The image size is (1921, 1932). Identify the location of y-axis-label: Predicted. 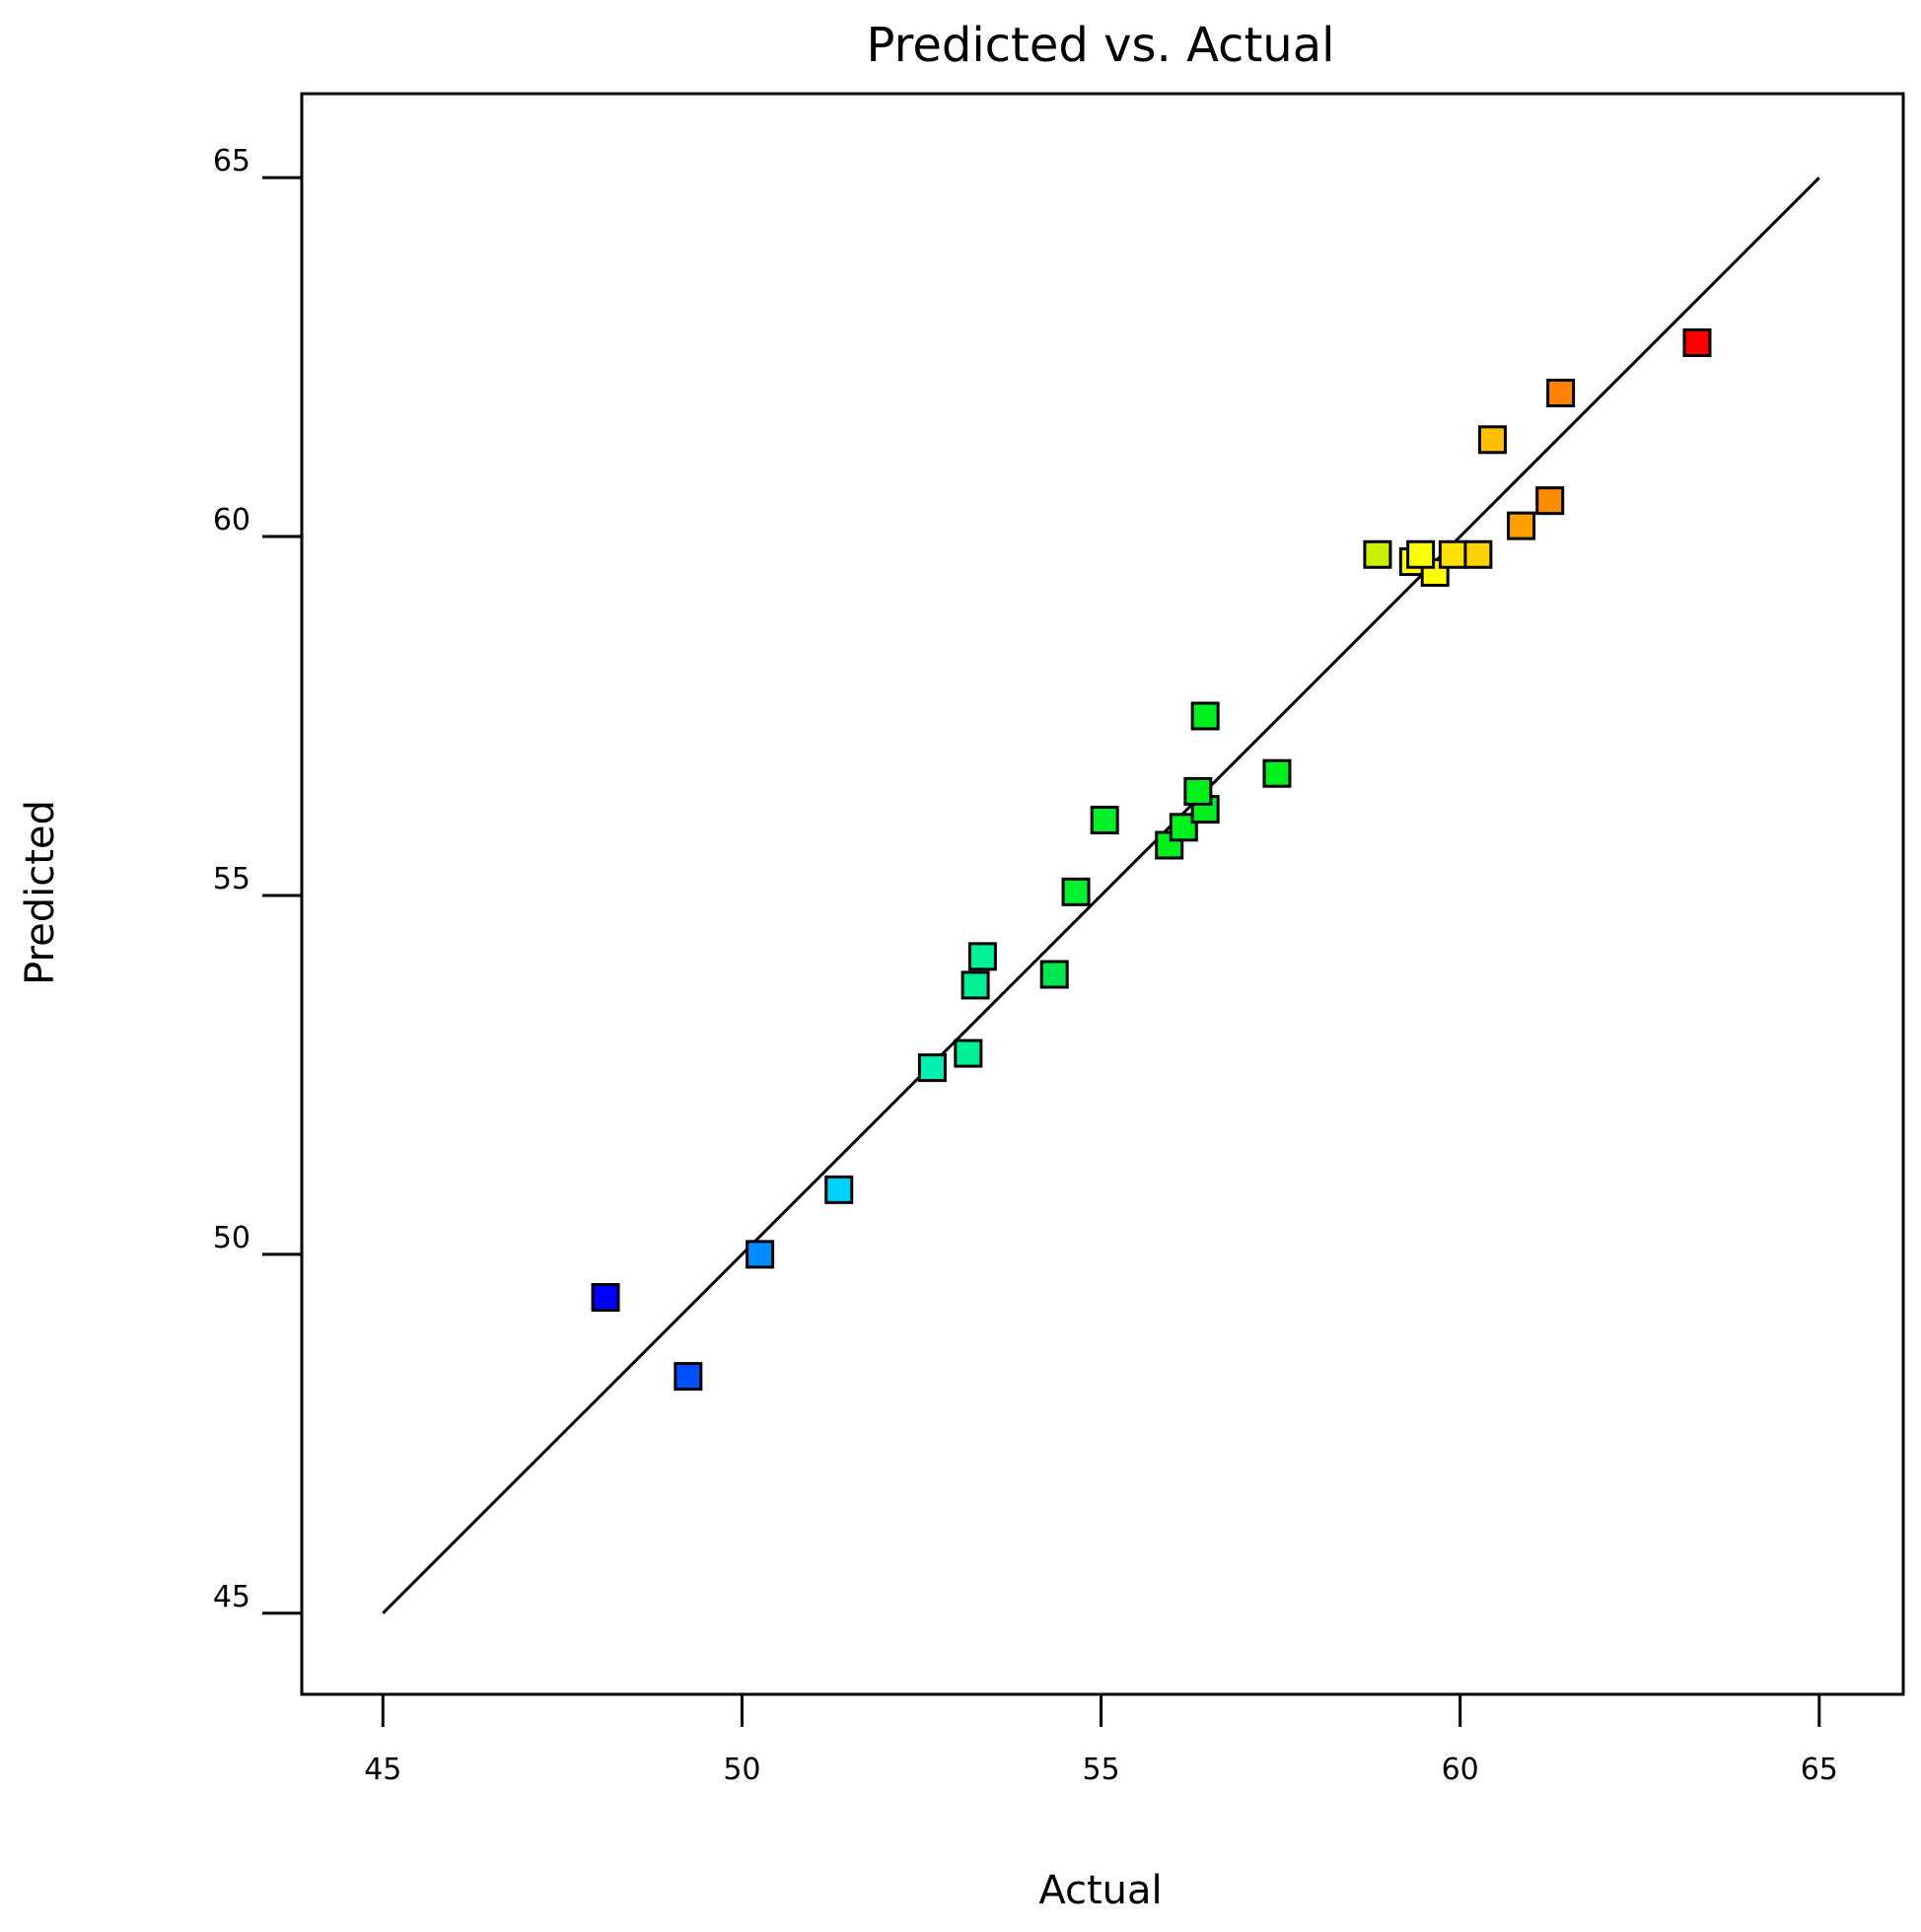
(40, 892).